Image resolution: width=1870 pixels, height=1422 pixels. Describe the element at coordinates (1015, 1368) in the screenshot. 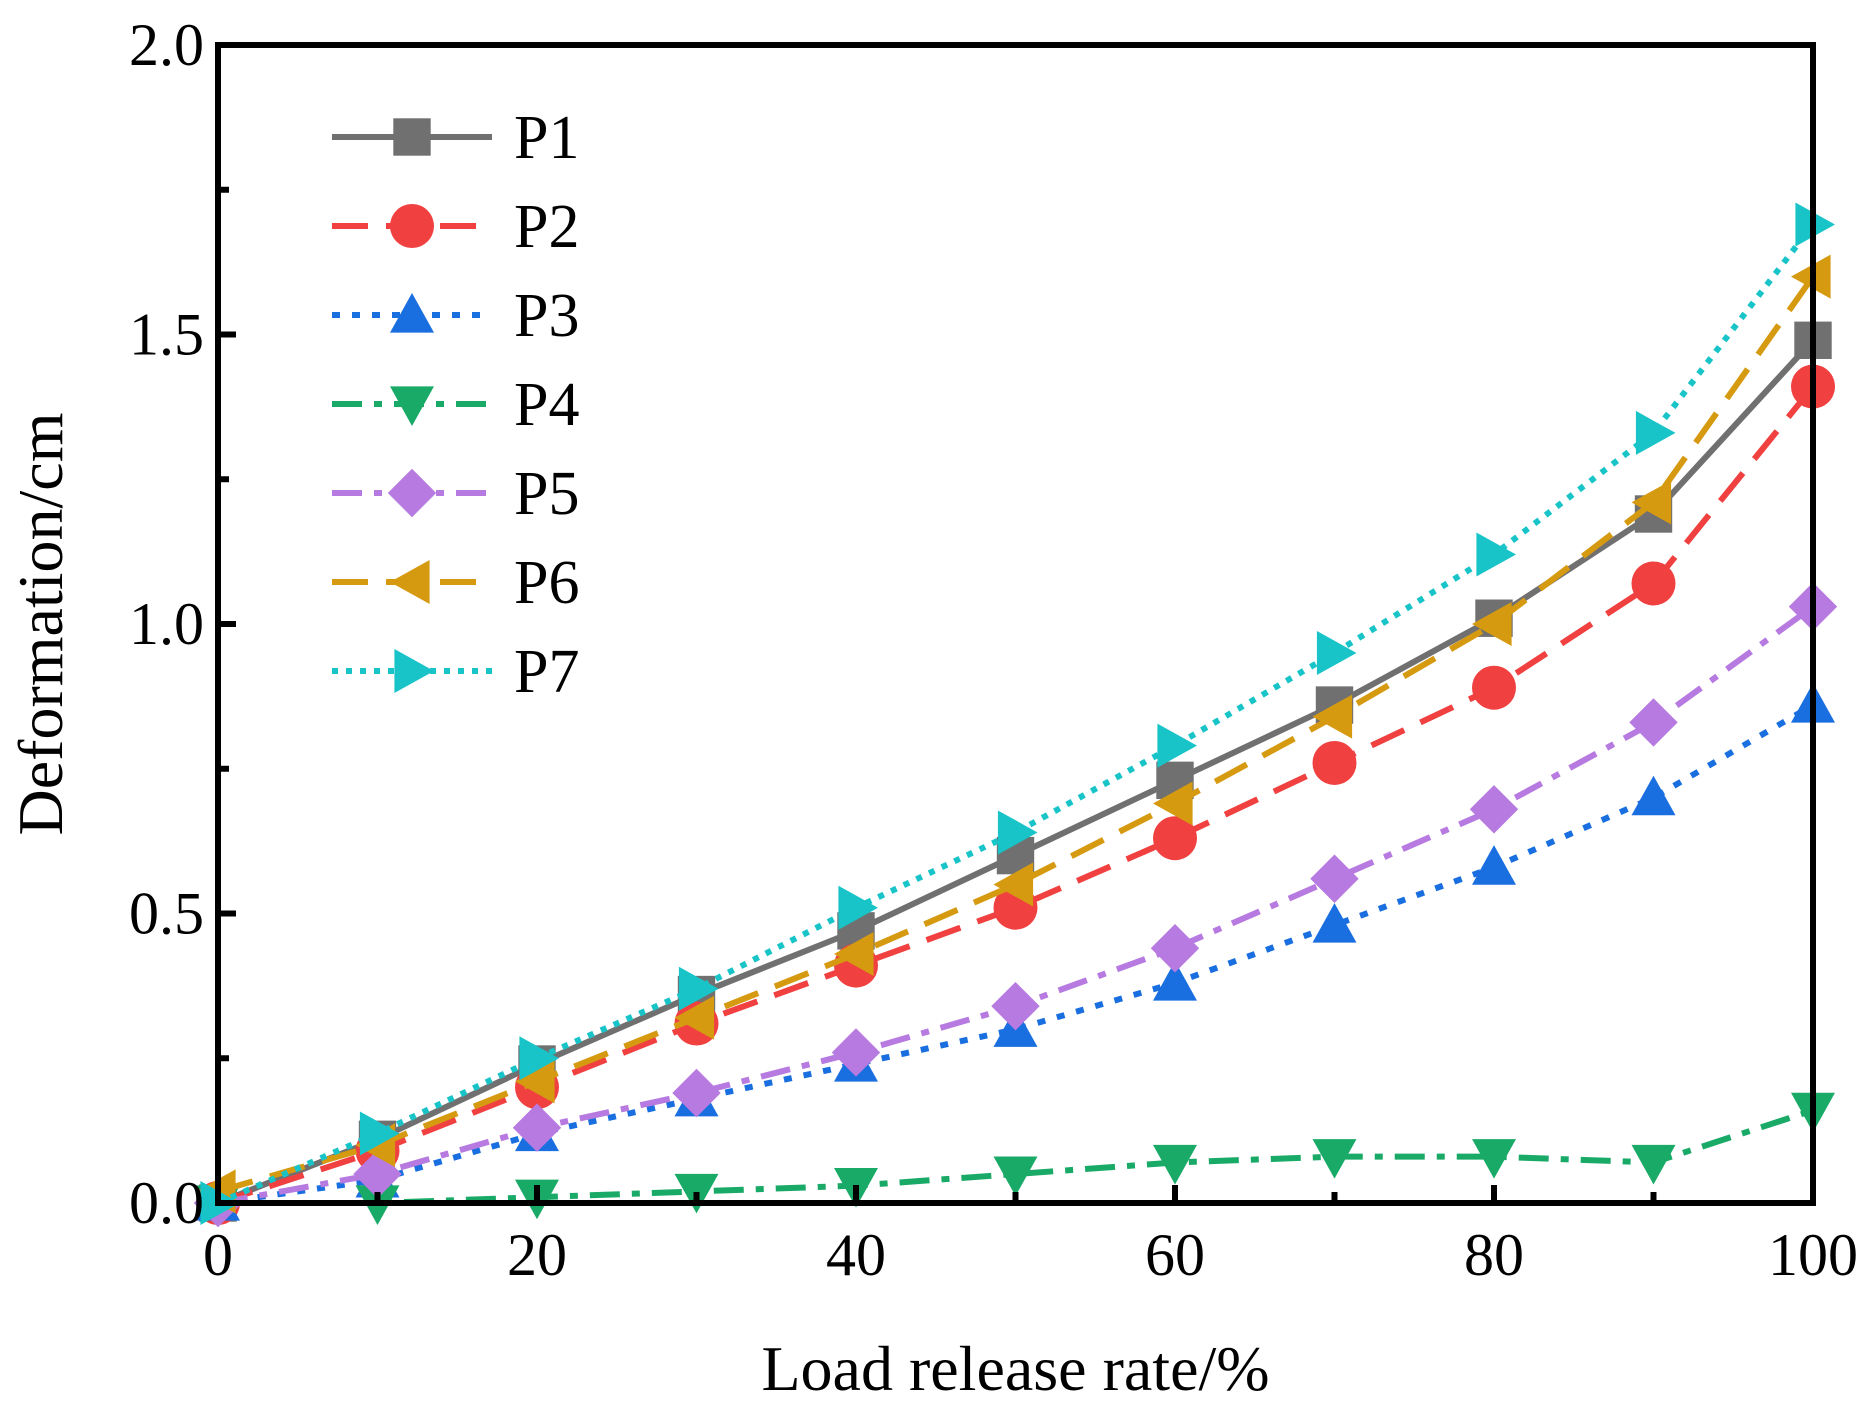

I see `x-axis-label: Load release rate/%` at that location.